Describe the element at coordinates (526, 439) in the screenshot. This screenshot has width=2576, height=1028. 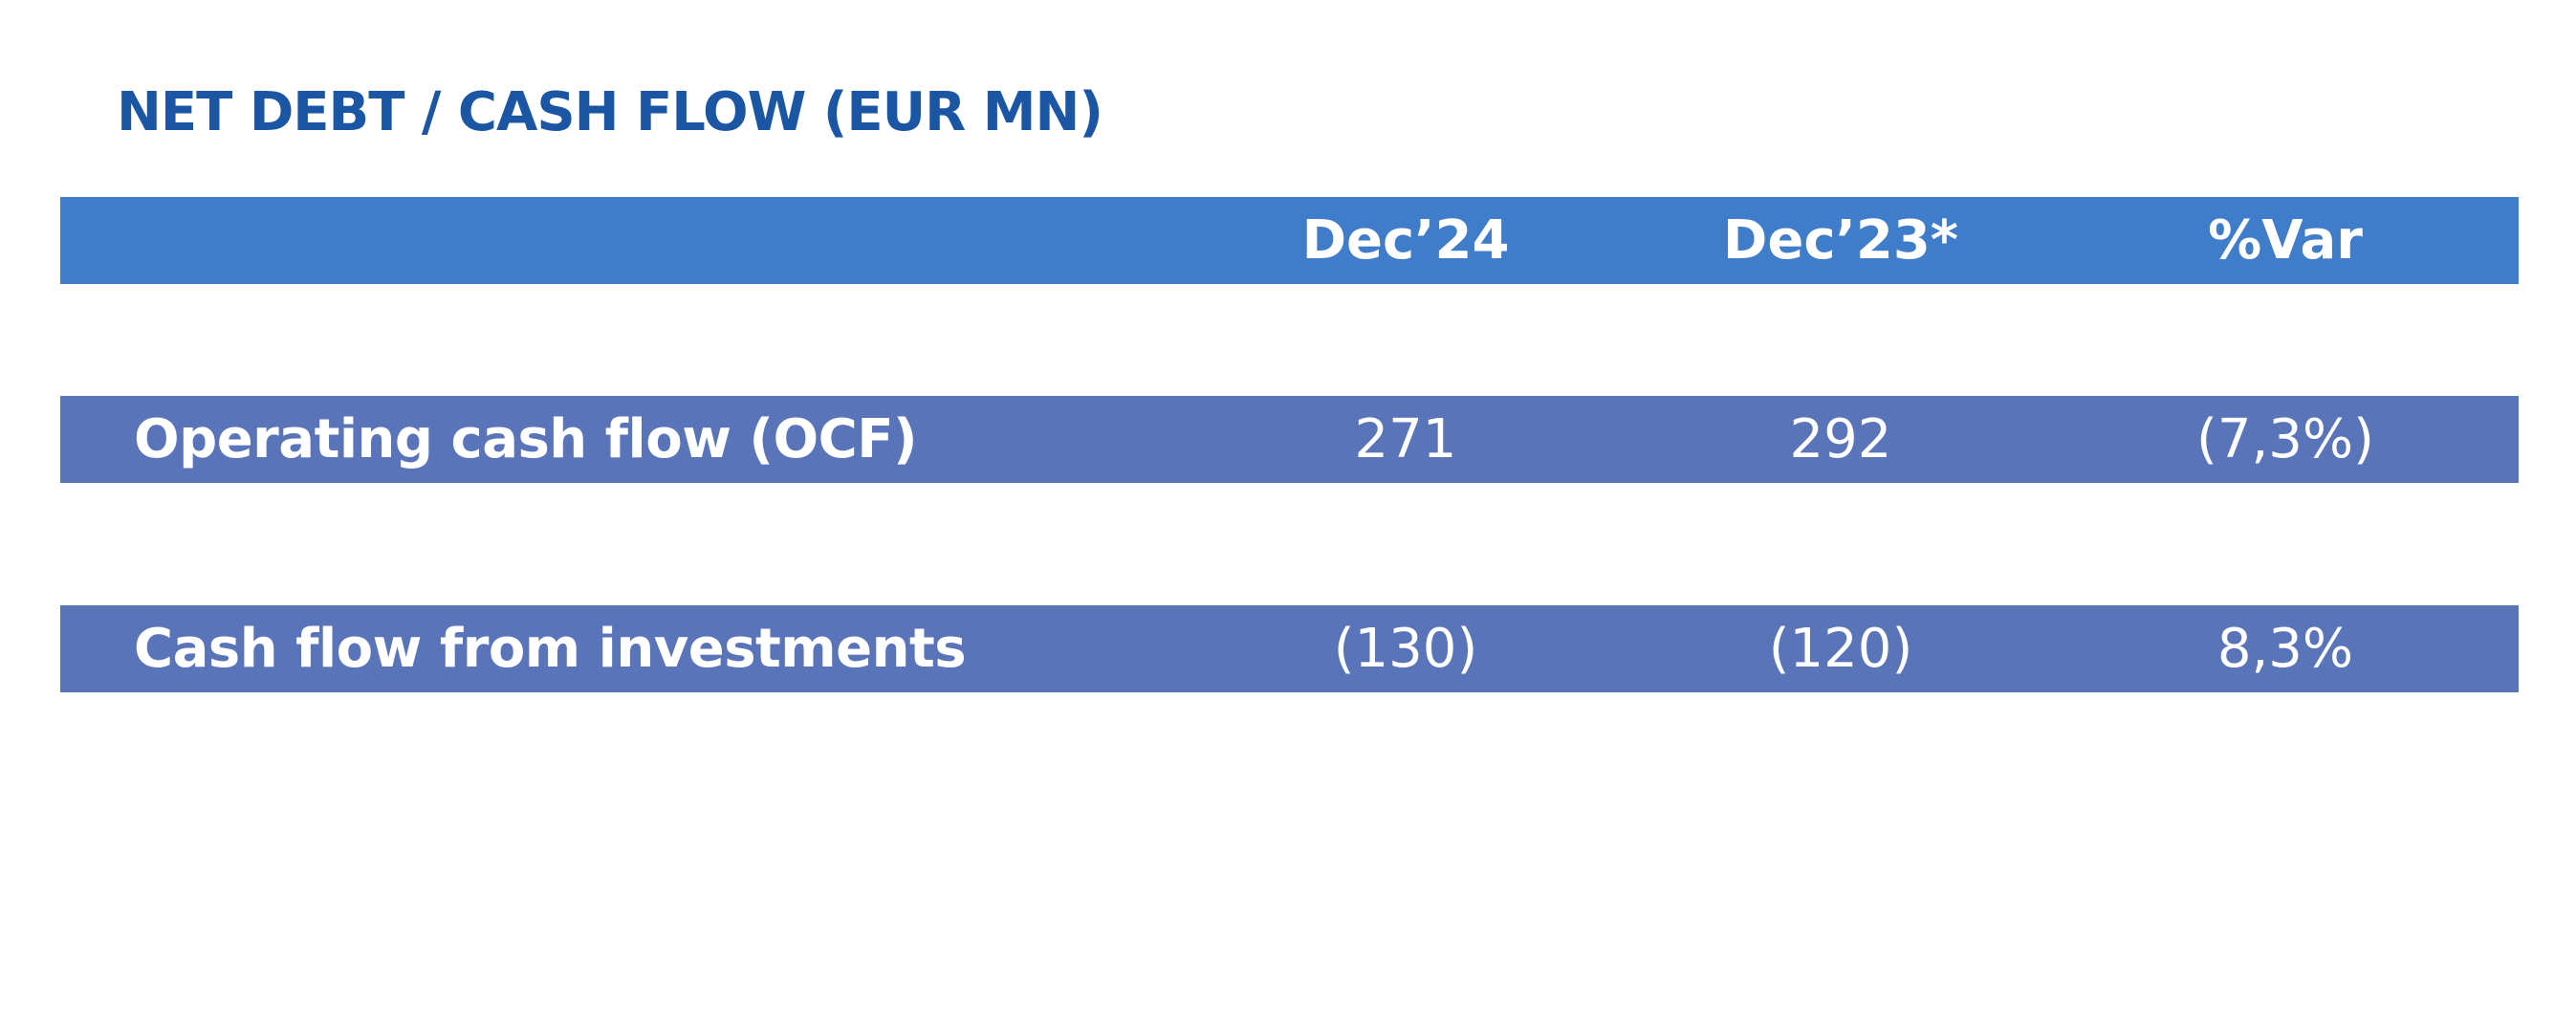
I see `row-label: Operating cash flow (OCF)` at that location.